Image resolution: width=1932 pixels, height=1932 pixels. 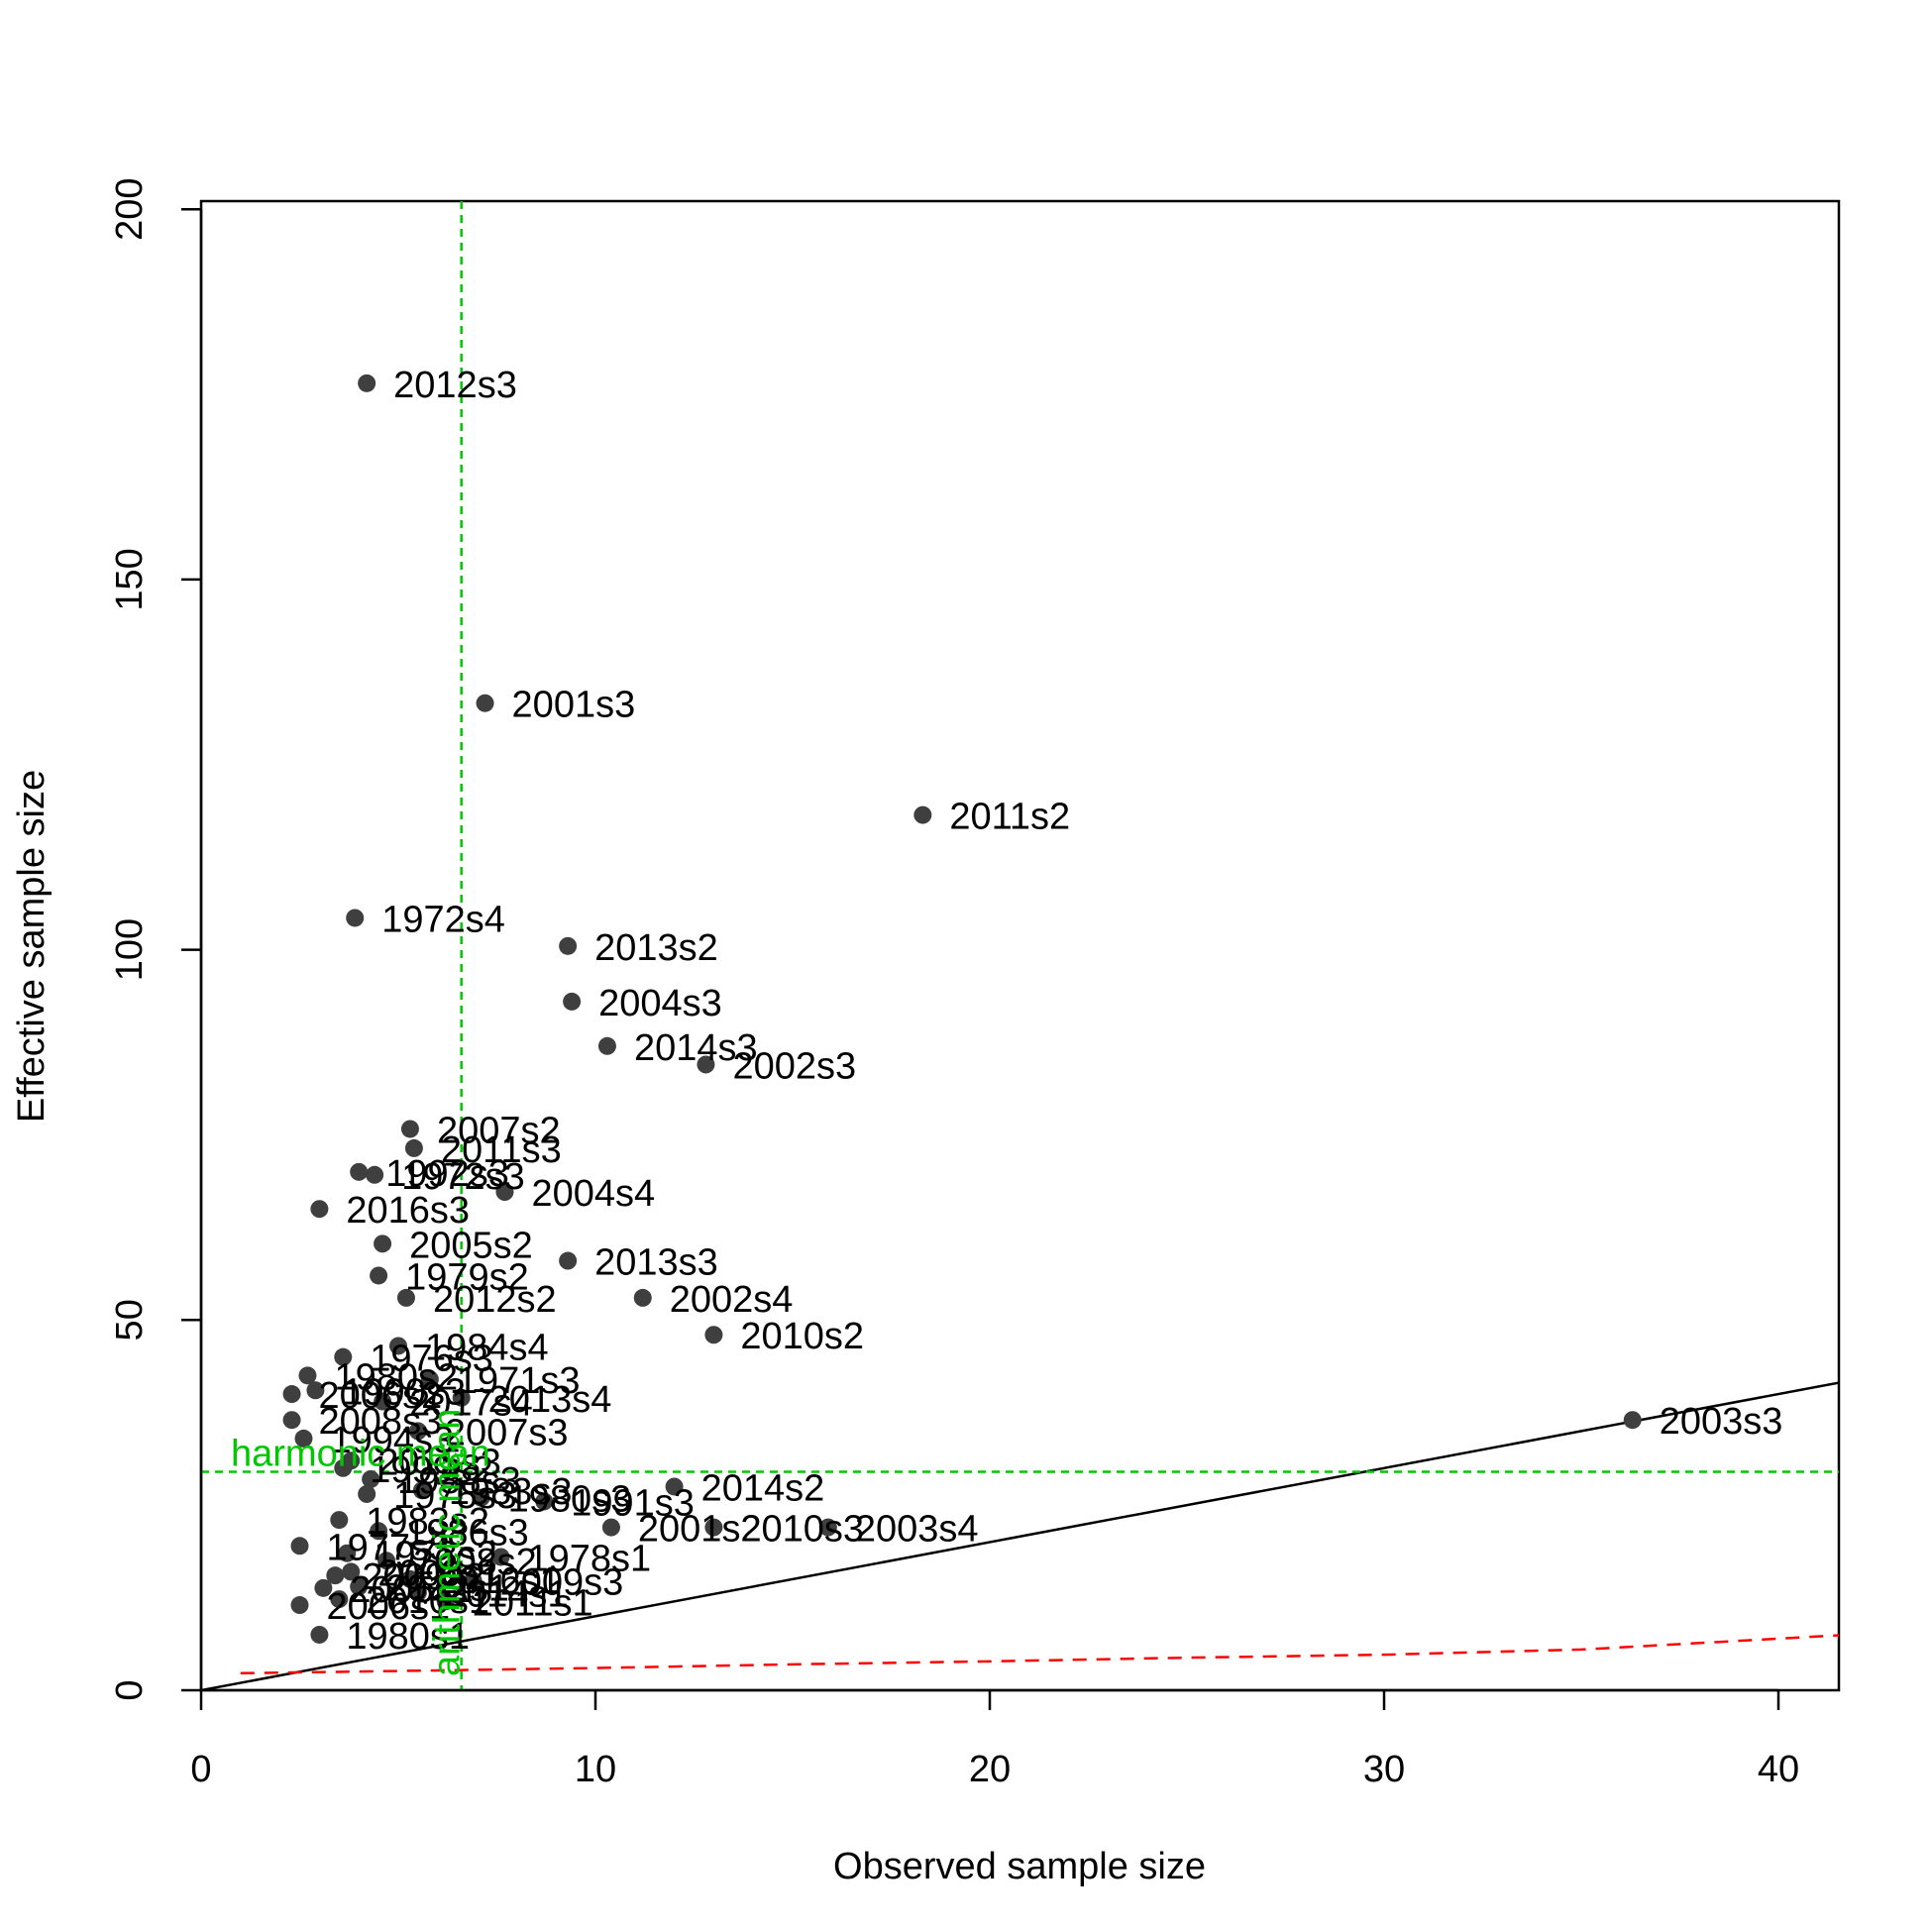 I want to click on point-label: 1999s2, so click(x=431, y=1470).